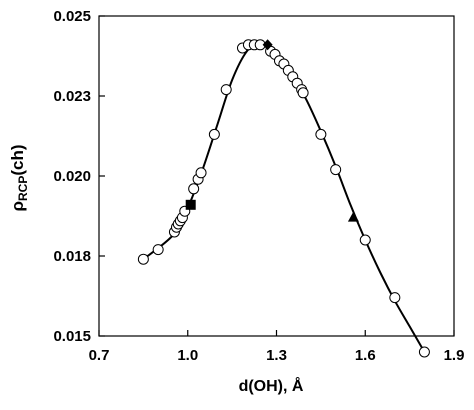 The image size is (474, 410). I want to click on x-axis: 0.7 1.0 1.3 1.6 1.9, so click(277, 347).